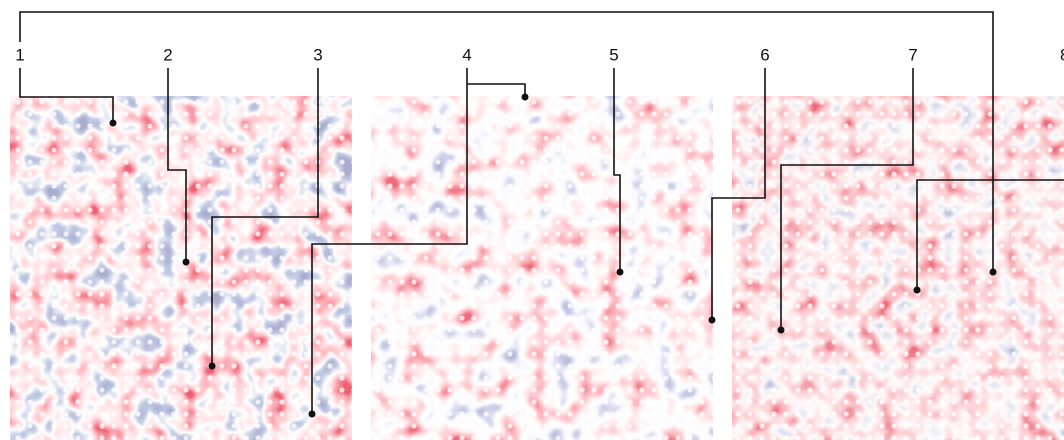  I want to click on callout-label: 6, so click(764, 54).